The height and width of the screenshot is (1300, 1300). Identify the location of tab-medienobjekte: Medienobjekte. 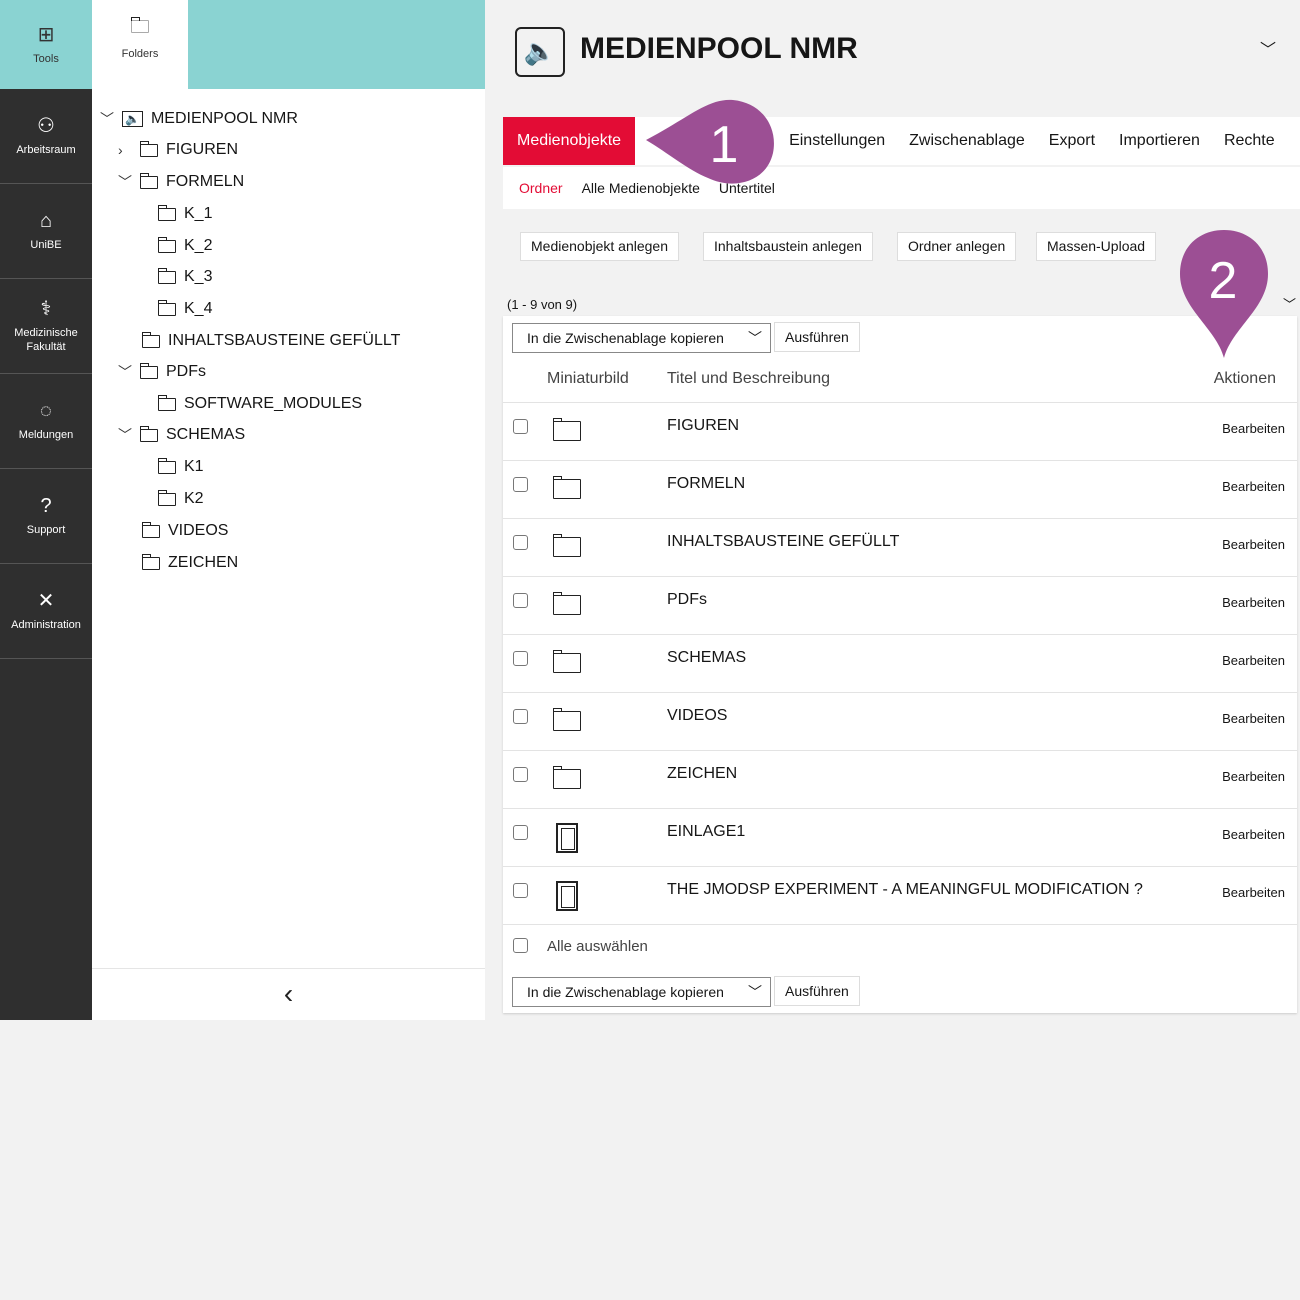
(569, 141).